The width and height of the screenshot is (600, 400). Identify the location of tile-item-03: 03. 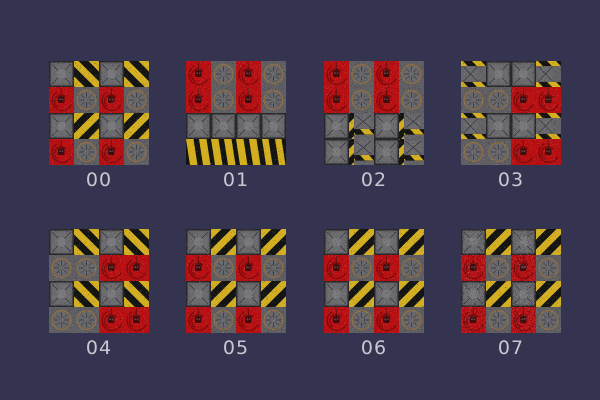
(511, 128).